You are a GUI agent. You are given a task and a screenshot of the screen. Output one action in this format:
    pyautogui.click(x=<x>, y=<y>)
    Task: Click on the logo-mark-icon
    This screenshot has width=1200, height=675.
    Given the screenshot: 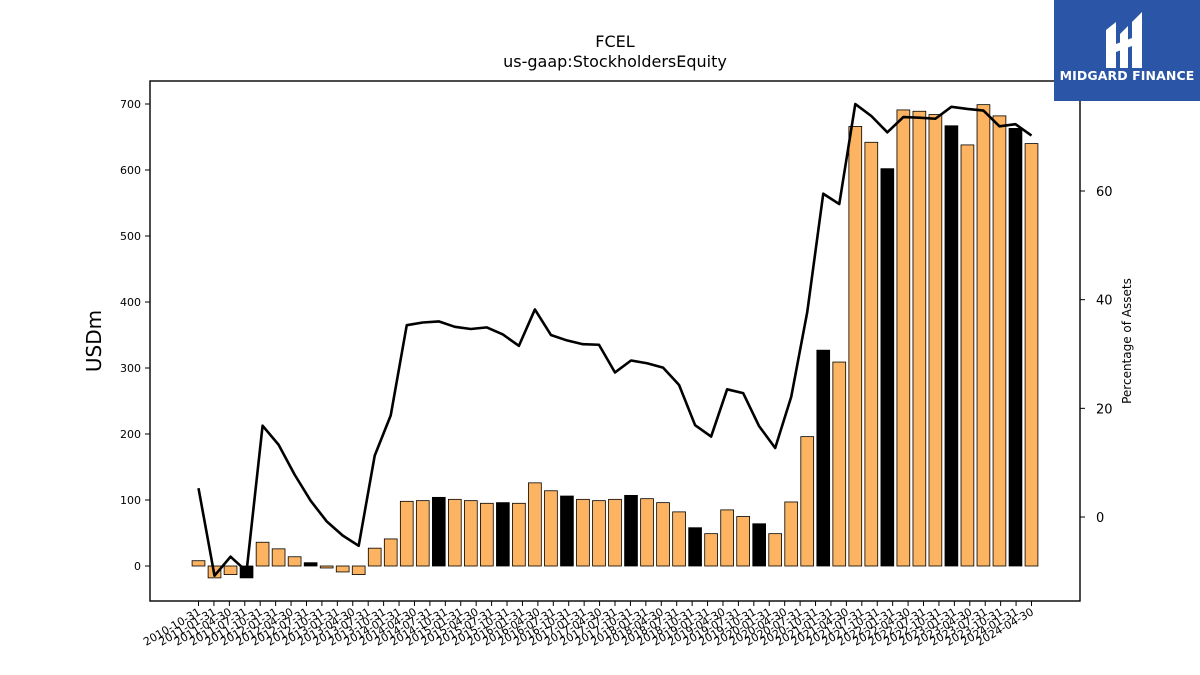 What is the action you would take?
    pyautogui.click(x=1124, y=40)
    